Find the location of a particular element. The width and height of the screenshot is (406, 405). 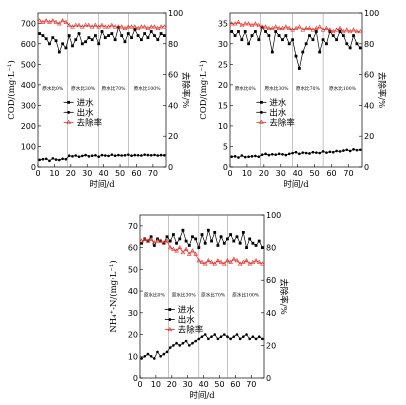

y-tick-label: 60 is located at coordinates (133, 248).